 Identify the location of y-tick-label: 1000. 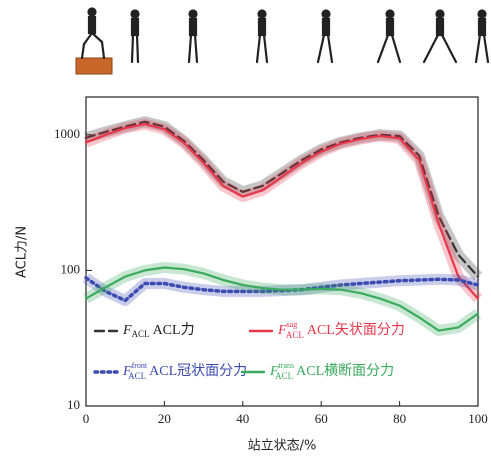
(67, 133).